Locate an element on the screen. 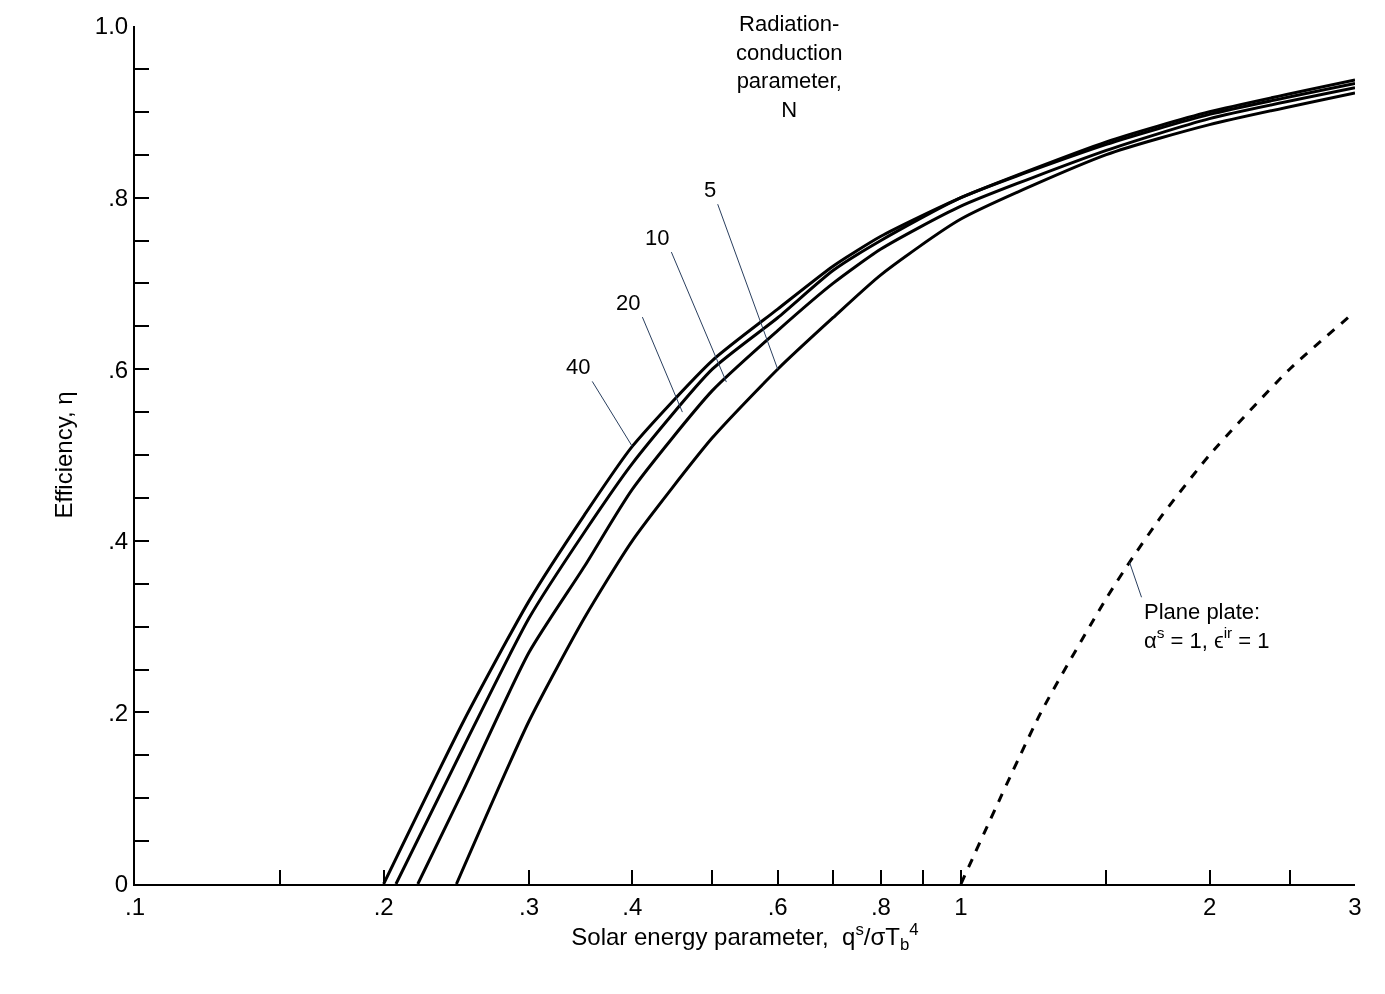 The image size is (1385, 994). y-tick-label: .2 is located at coordinates (118, 712).